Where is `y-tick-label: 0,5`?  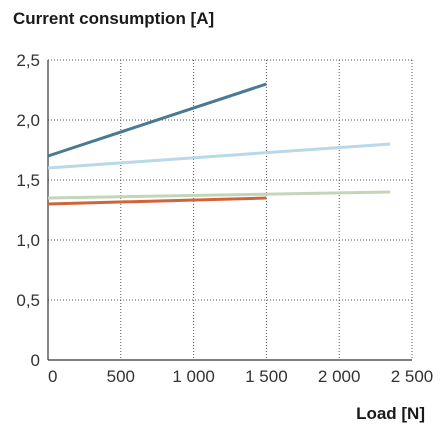
y-tick-label: 0,5 is located at coordinates (28, 300).